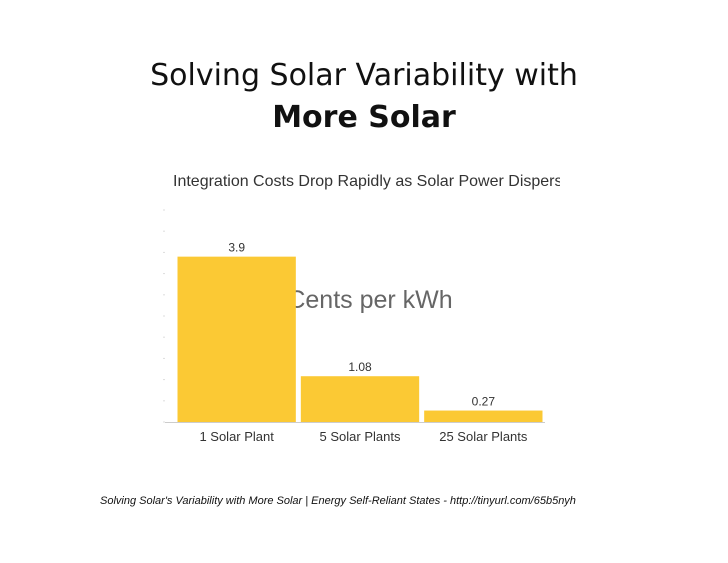  I want to click on bar-value-label: 1.08, so click(360, 367).